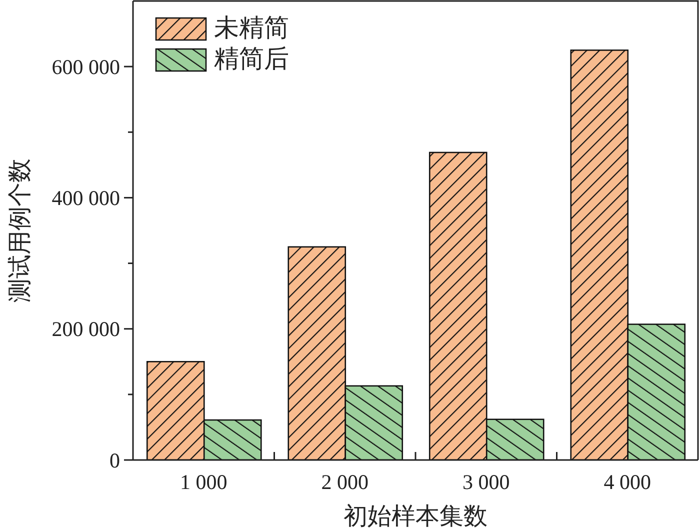  I want to click on legend-label: 精简后, so click(251, 59).